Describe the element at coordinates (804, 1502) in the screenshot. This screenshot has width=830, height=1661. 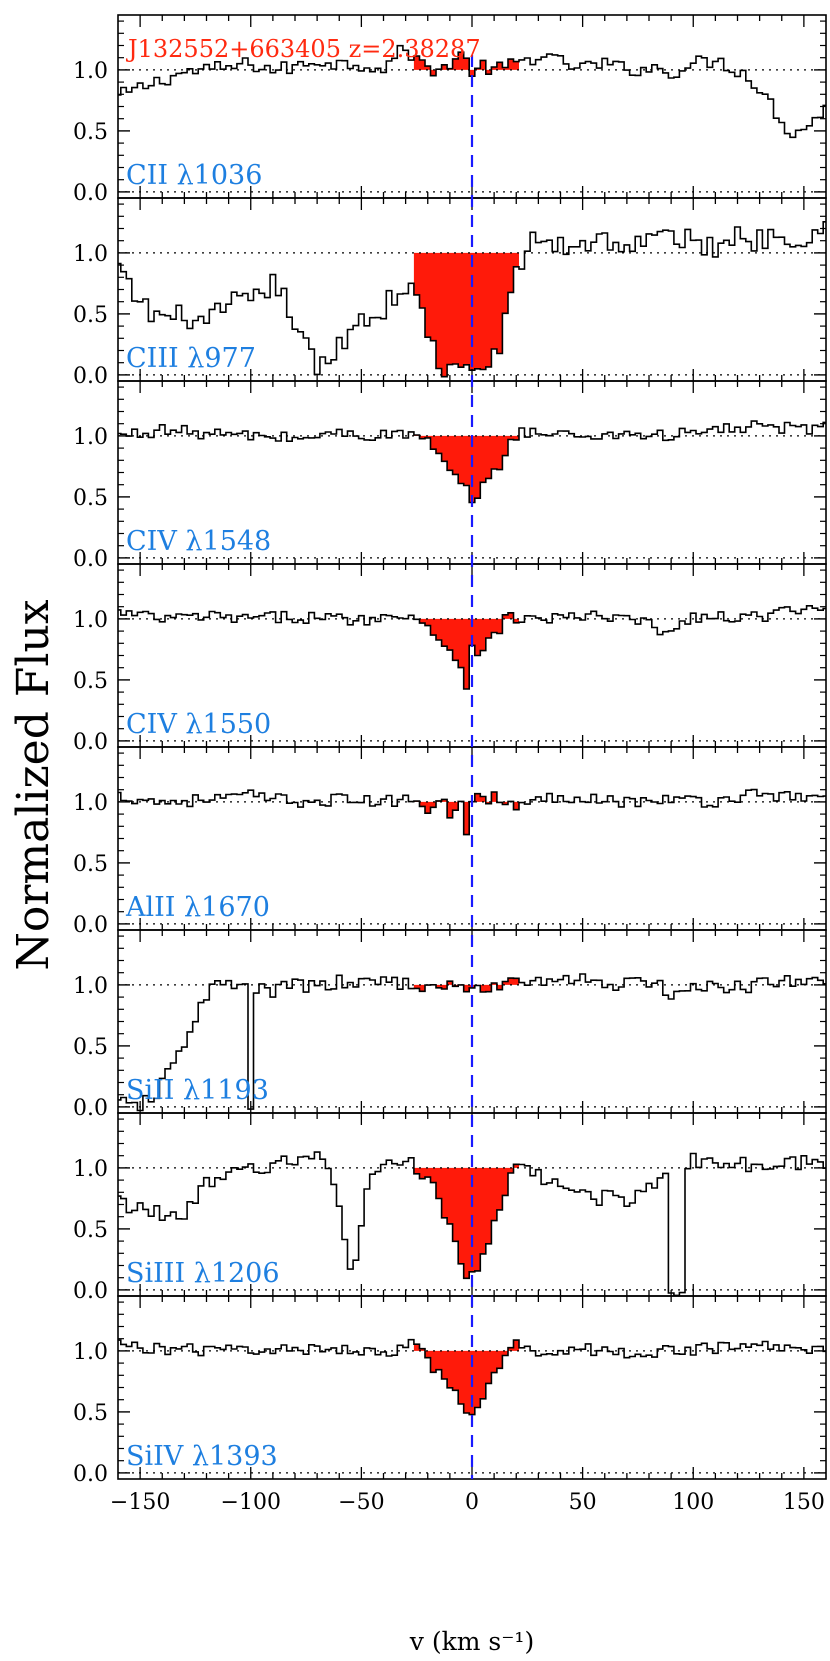
I see `x-tick-label: 150` at that location.